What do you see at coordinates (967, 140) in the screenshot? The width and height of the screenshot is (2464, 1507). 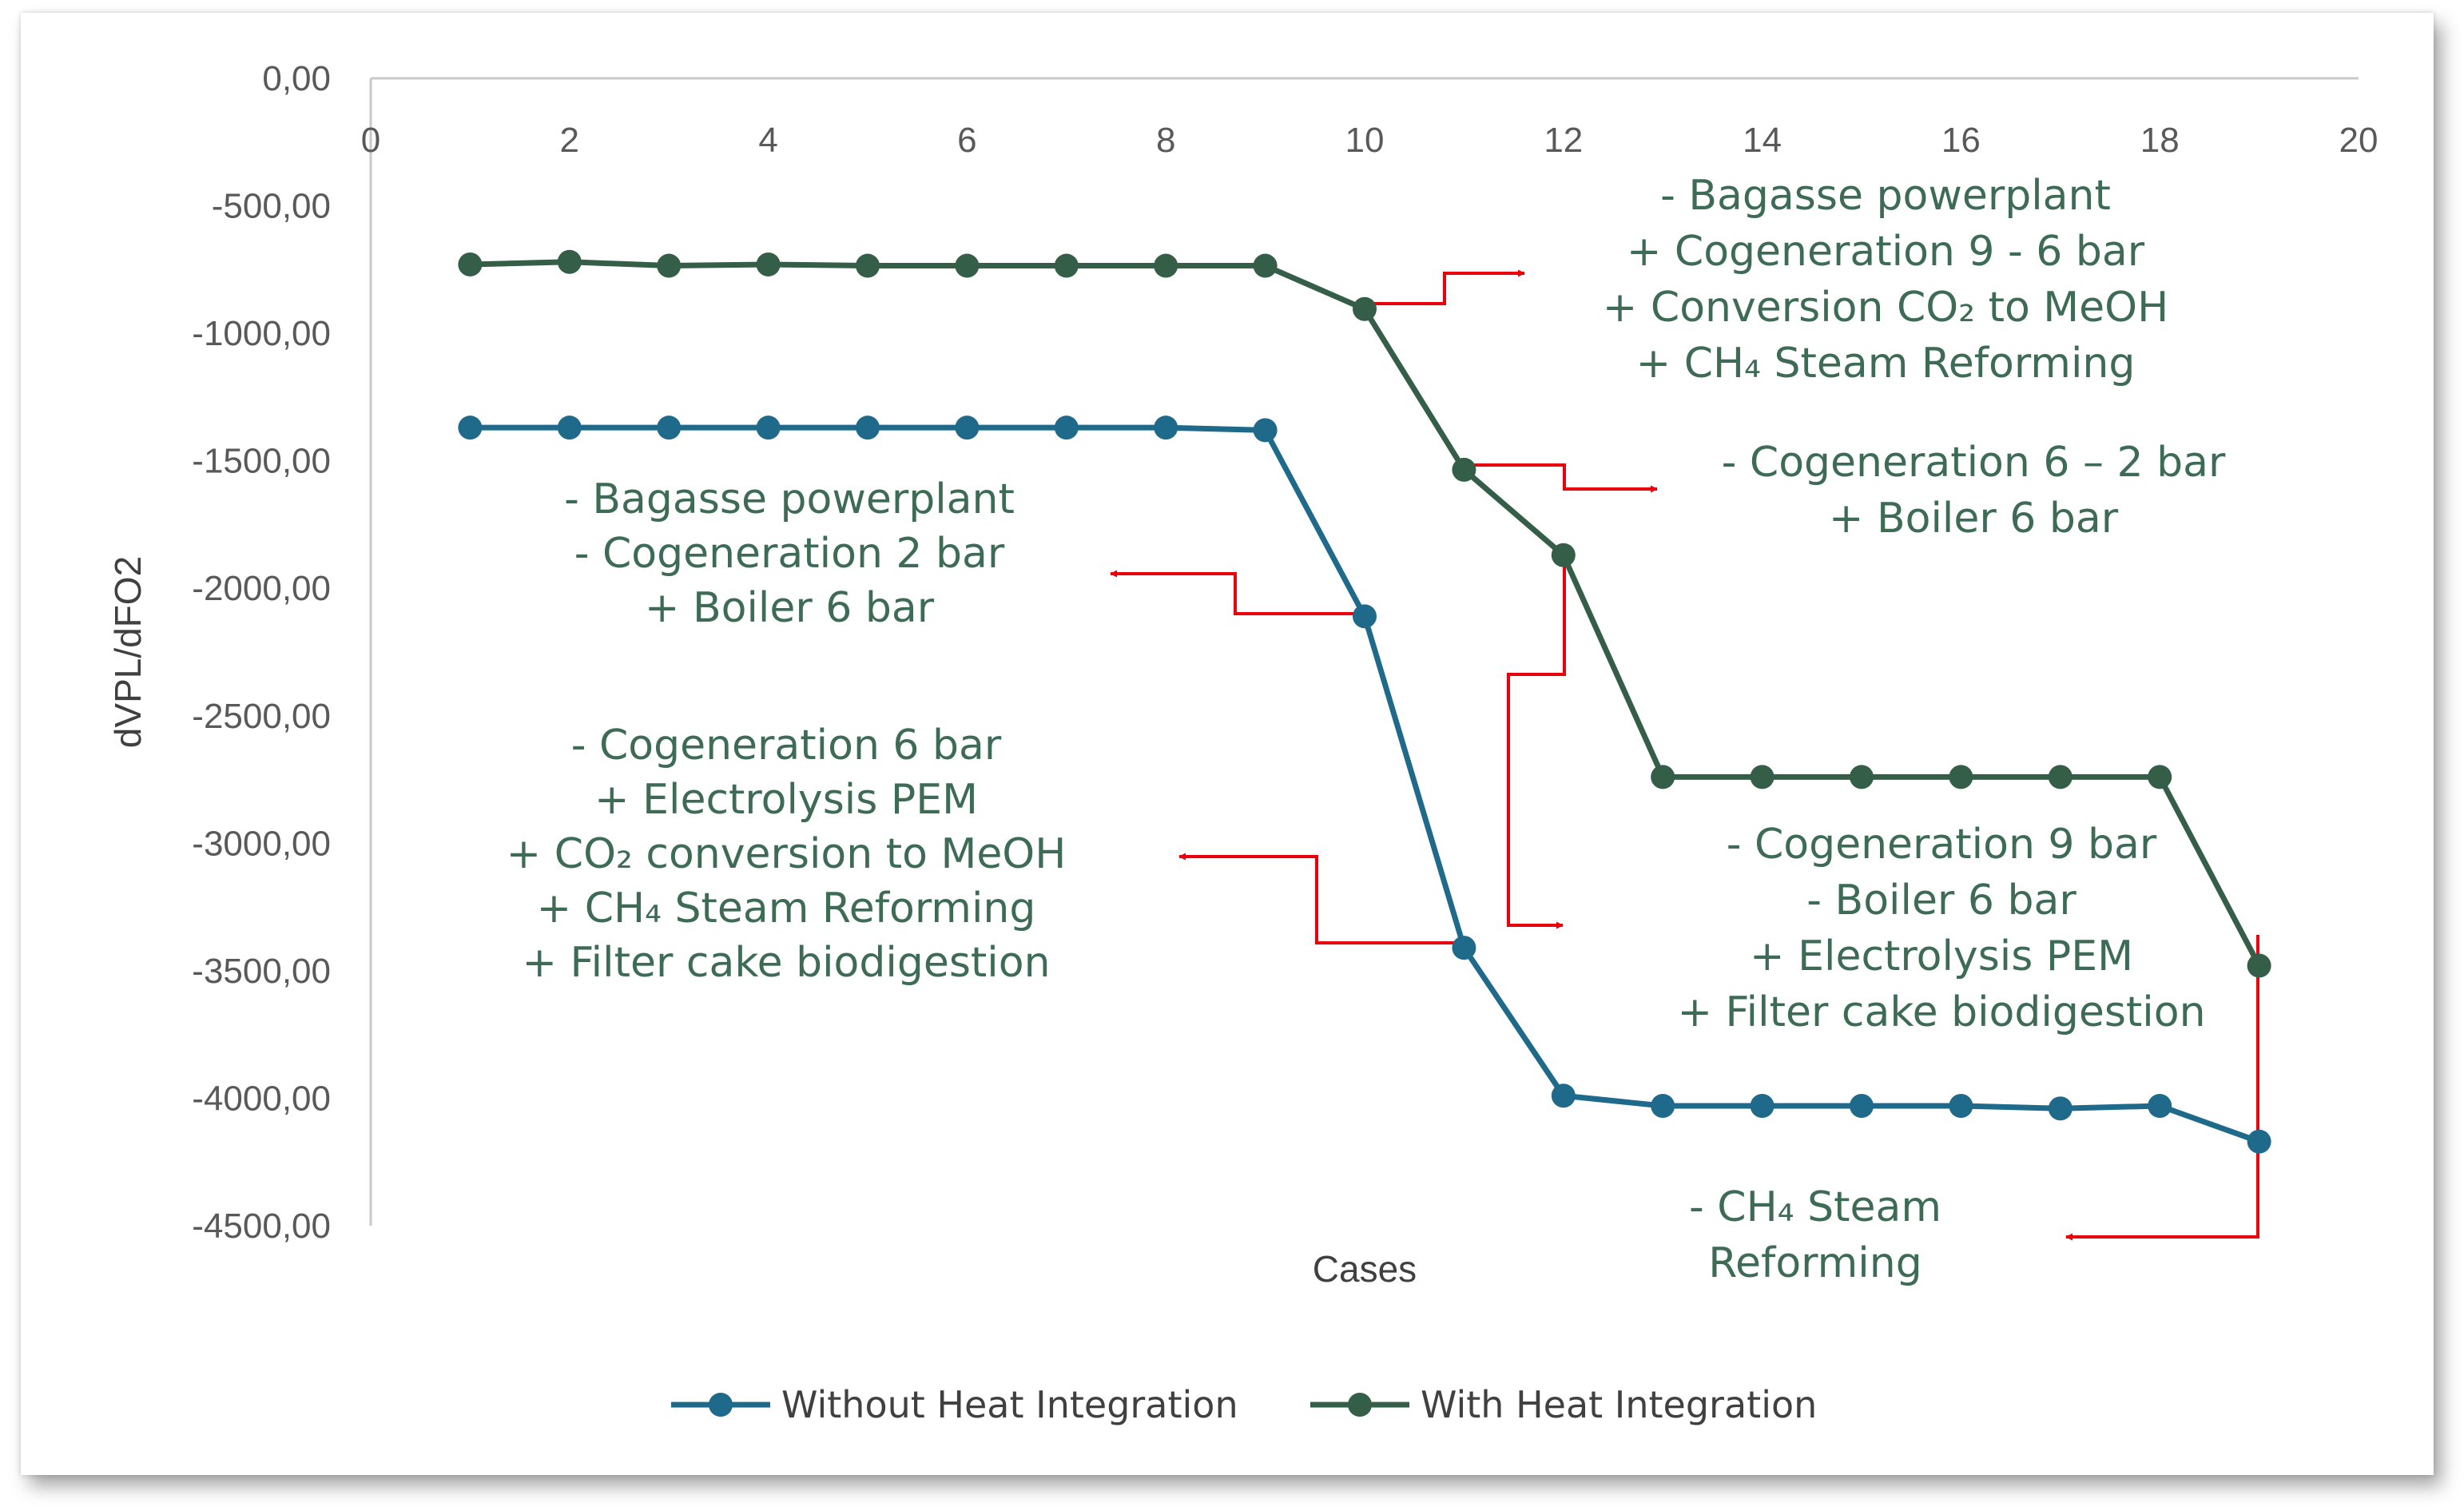 I see `x-tick-label: 6` at bounding box center [967, 140].